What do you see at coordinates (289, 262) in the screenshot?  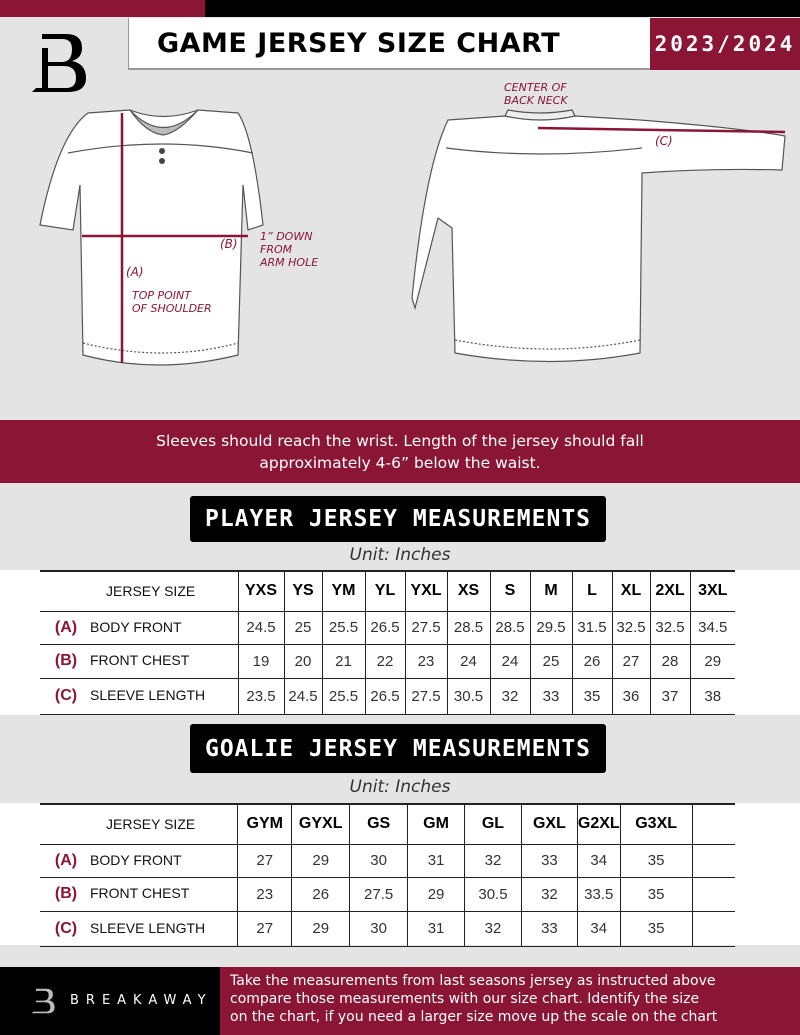 I see `note-b-line: ARM HOLE` at bounding box center [289, 262].